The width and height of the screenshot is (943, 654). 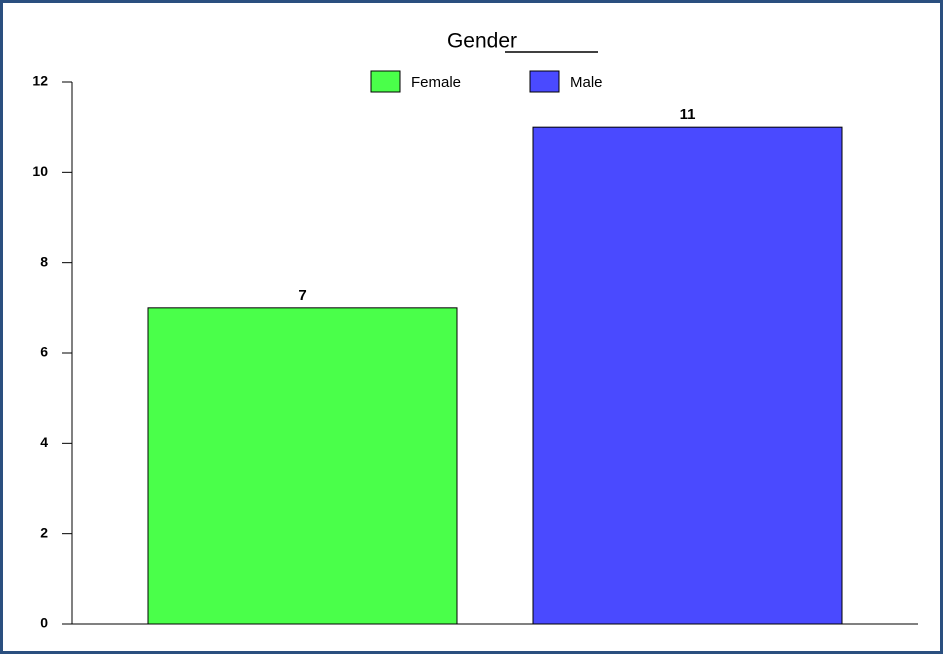 What do you see at coordinates (44, 261) in the screenshot?
I see `y-tick-label: 8` at bounding box center [44, 261].